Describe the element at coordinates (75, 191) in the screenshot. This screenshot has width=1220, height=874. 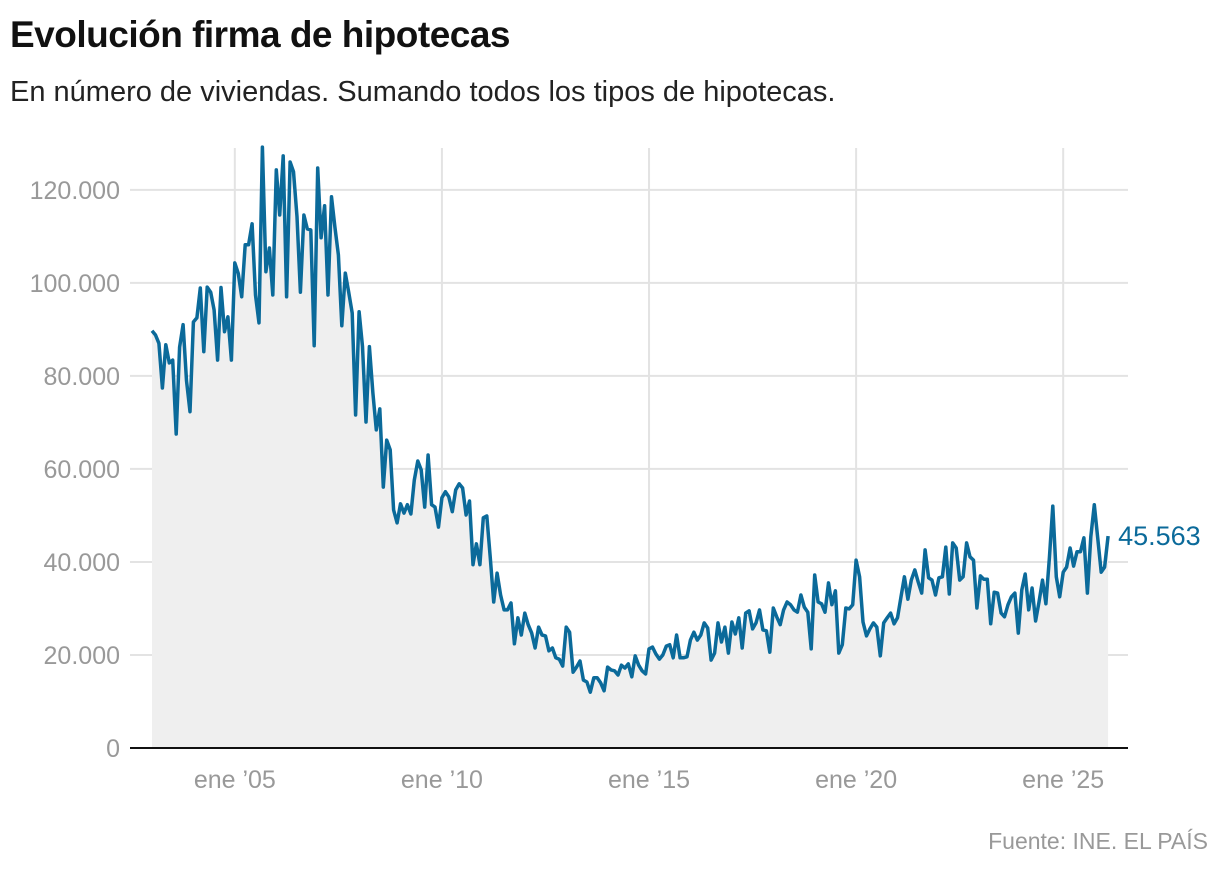
I see `y-tick-label: 120.000` at that location.